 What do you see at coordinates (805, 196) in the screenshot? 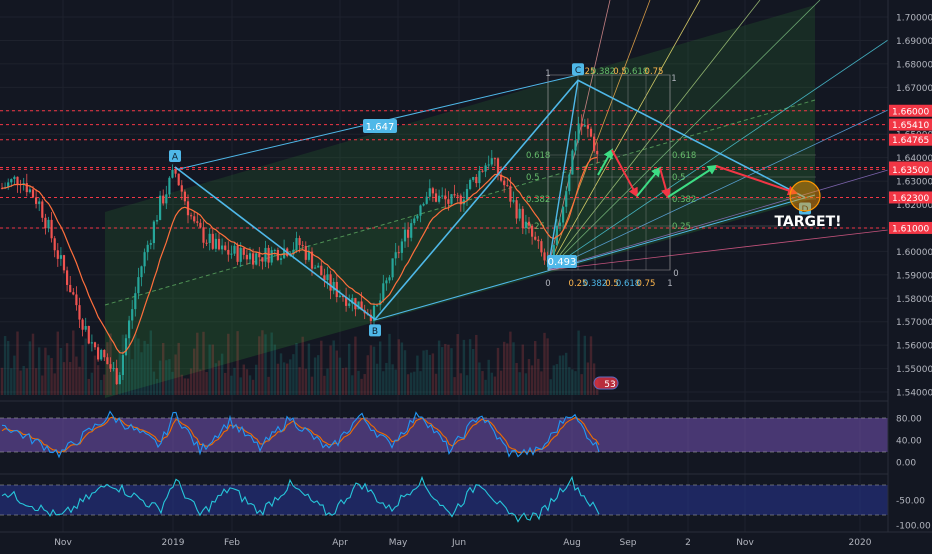
I see `target-circle` at bounding box center [805, 196].